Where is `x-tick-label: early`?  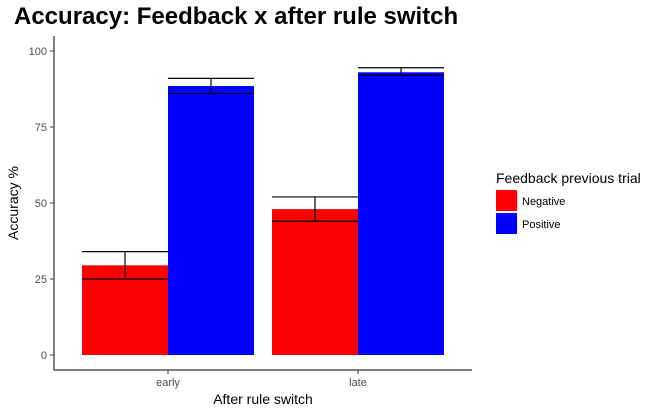
x-tick-label: early is located at coordinates (168, 383).